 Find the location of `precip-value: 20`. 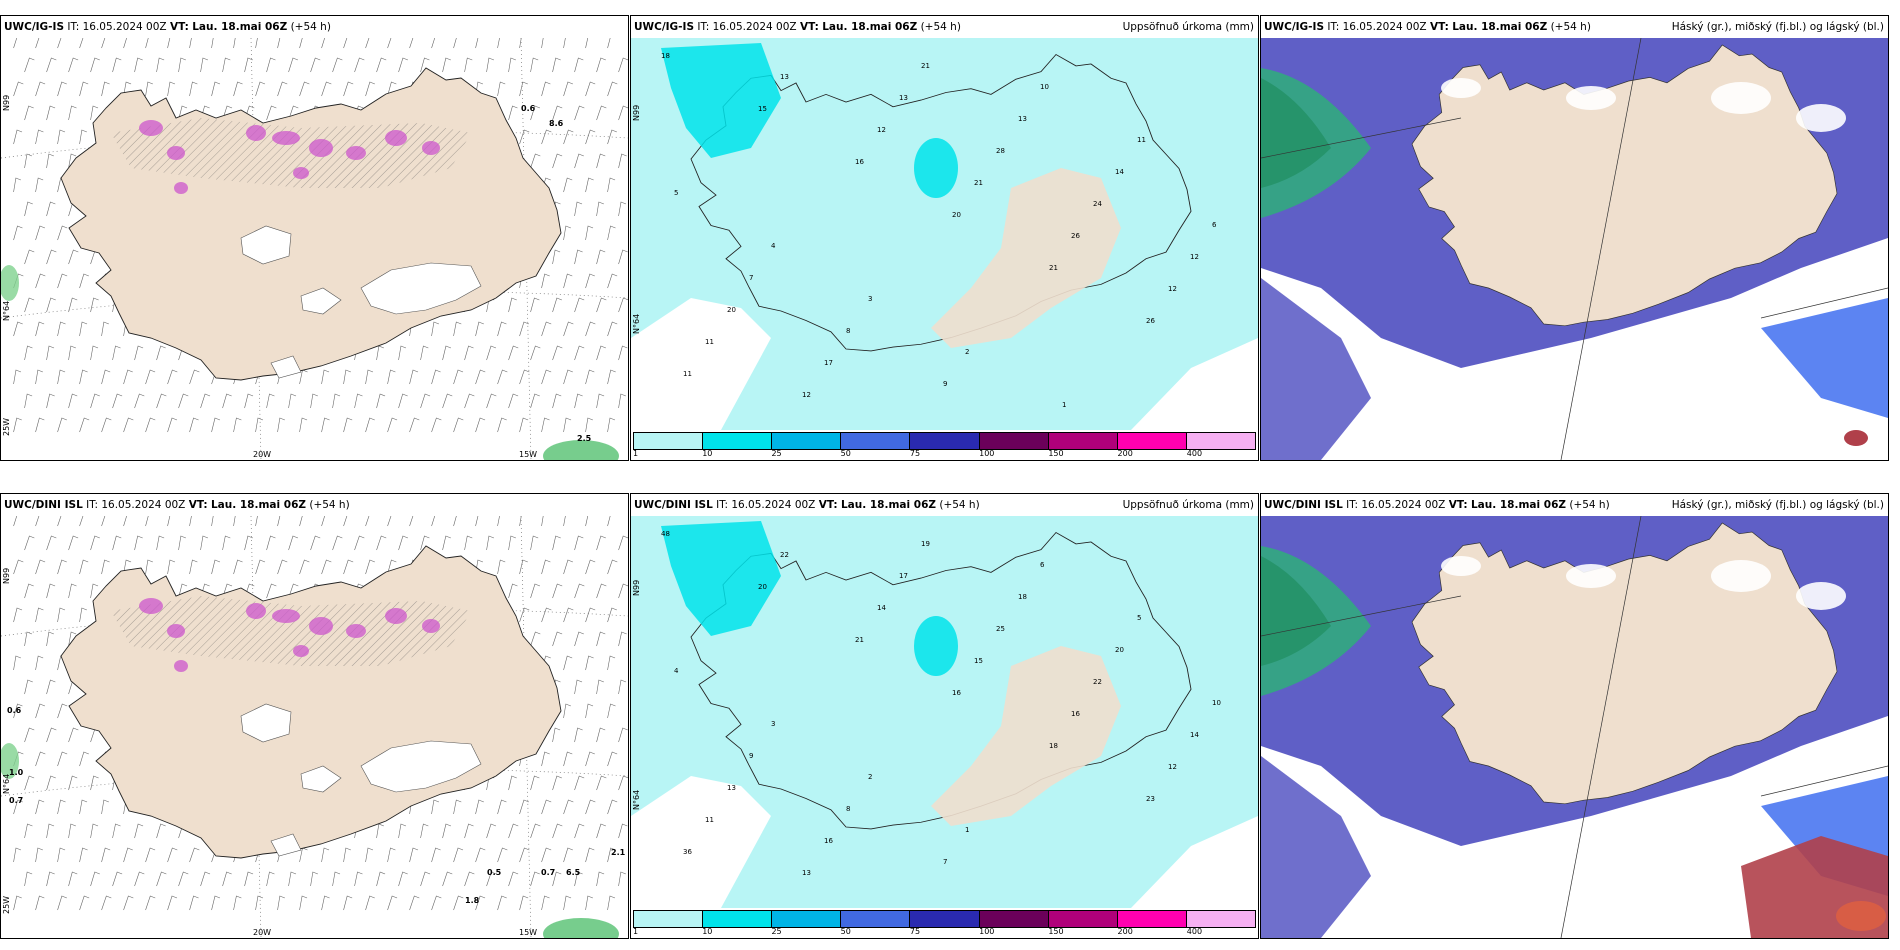

precip-value: 20 is located at coordinates (956, 215).